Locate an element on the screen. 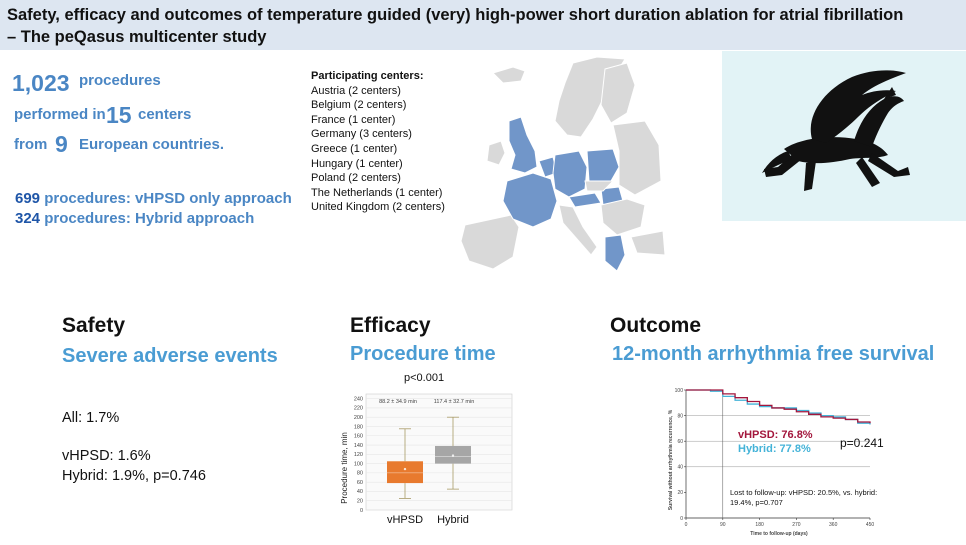 The image size is (966, 545). approach-hybrid-label: procedures: Hybrid approach is located at coordinates (149, 218).